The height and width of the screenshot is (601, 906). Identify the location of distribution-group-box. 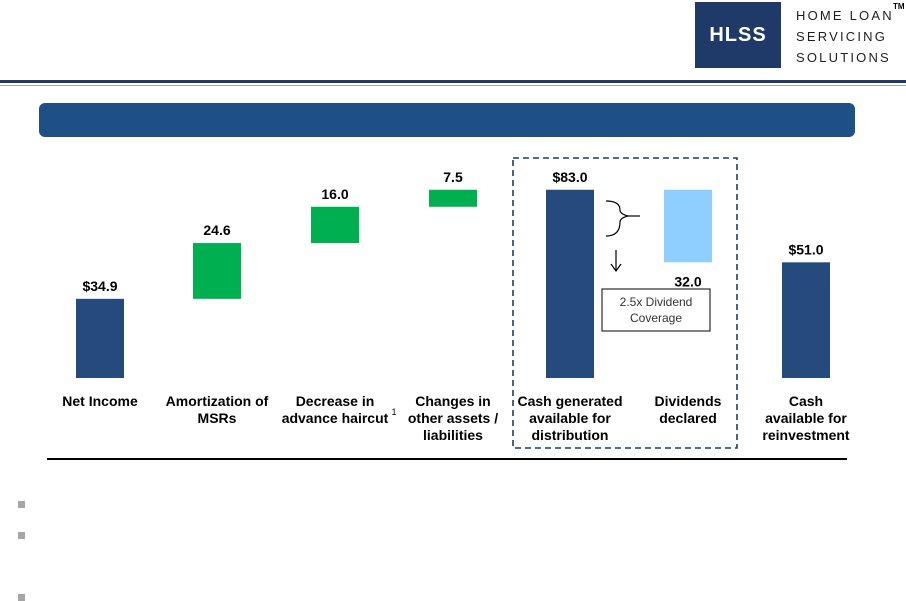
(625, 303).